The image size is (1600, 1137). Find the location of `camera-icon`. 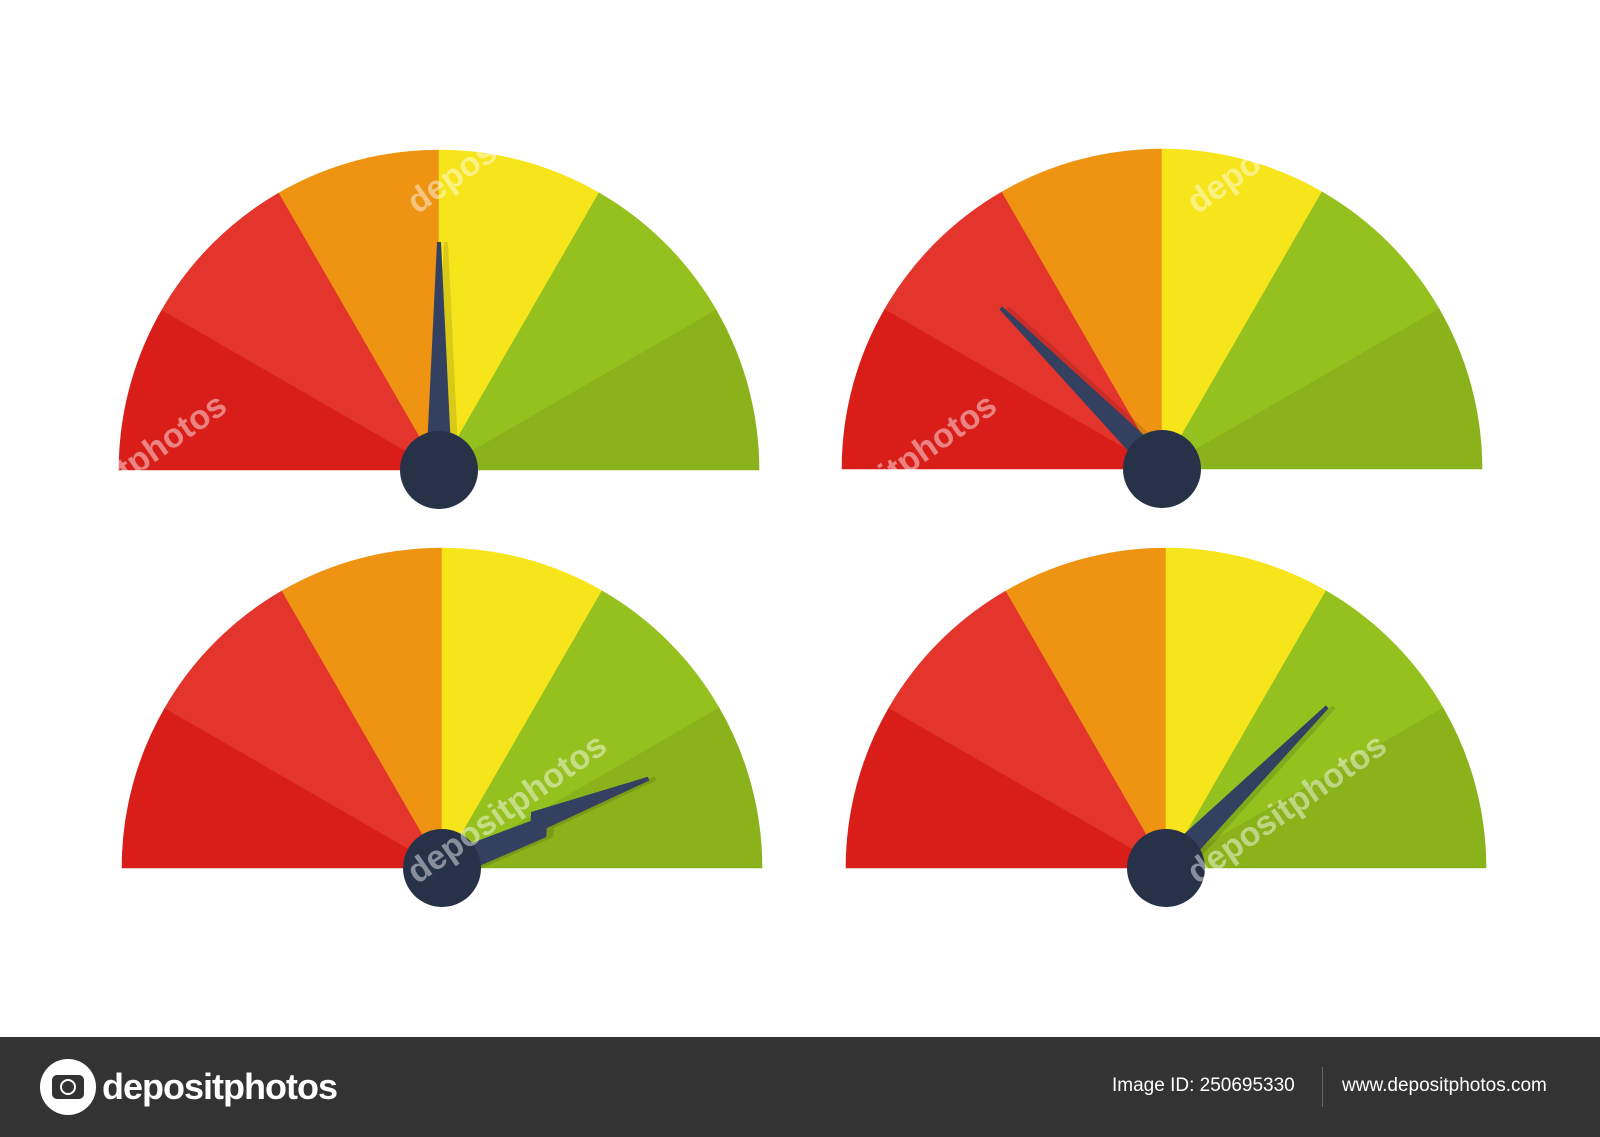

camera-icon is located at coordinates (68, 1087).